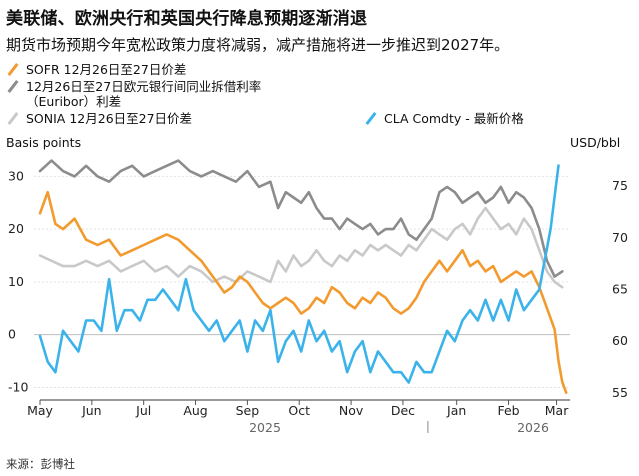  I want to click on left-tick-label: -10, so click(18, 386).